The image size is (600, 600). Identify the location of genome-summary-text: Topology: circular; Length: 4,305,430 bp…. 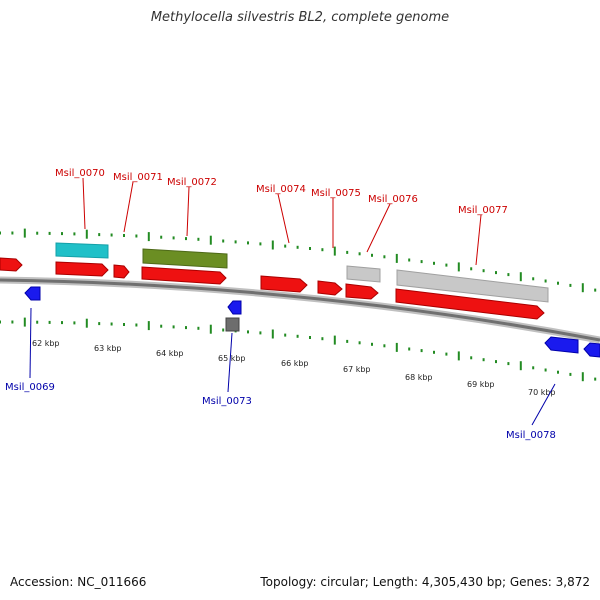
(425, 582).